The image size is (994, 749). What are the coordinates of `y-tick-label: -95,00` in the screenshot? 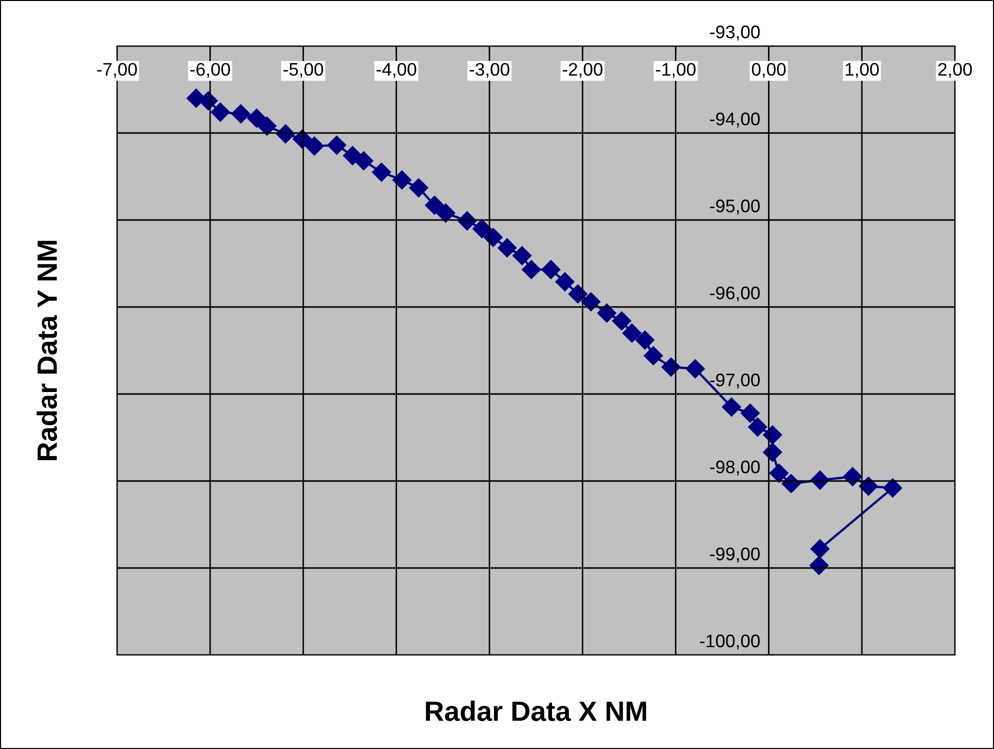 It's located at (735, 207).